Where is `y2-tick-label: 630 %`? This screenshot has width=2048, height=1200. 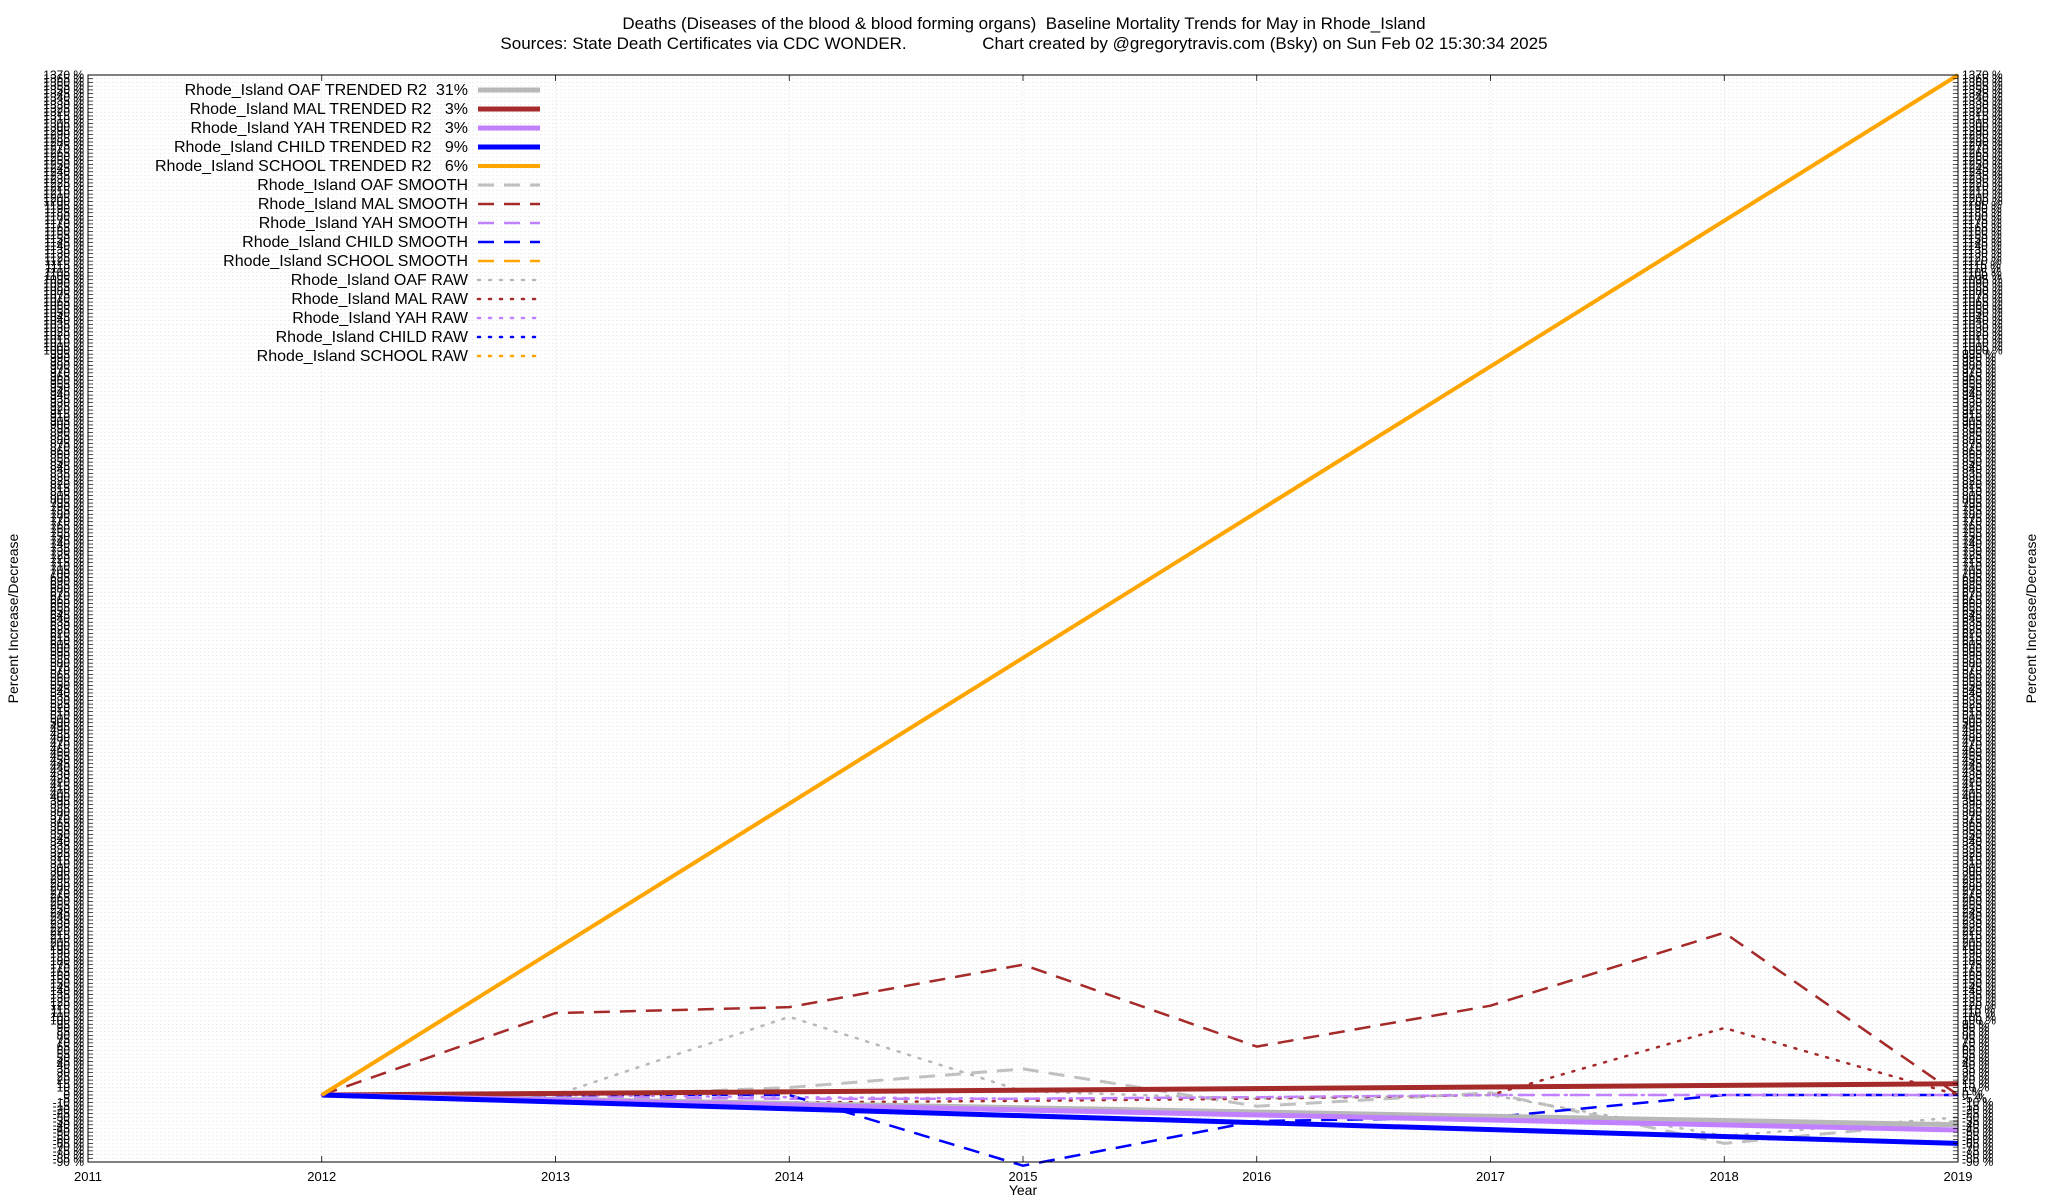
y2-tick-label: 630 % is located at coordinates (1979, 626).